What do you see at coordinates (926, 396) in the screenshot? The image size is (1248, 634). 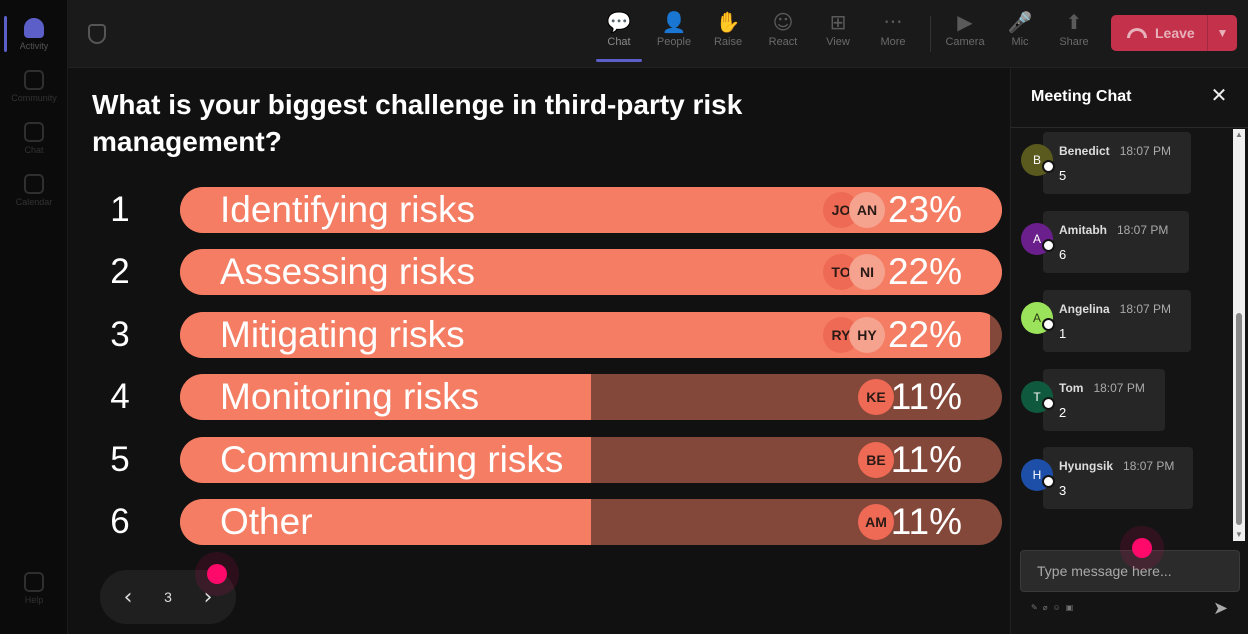 I see `option-percent: 11%` at bounding box center [926, 396].